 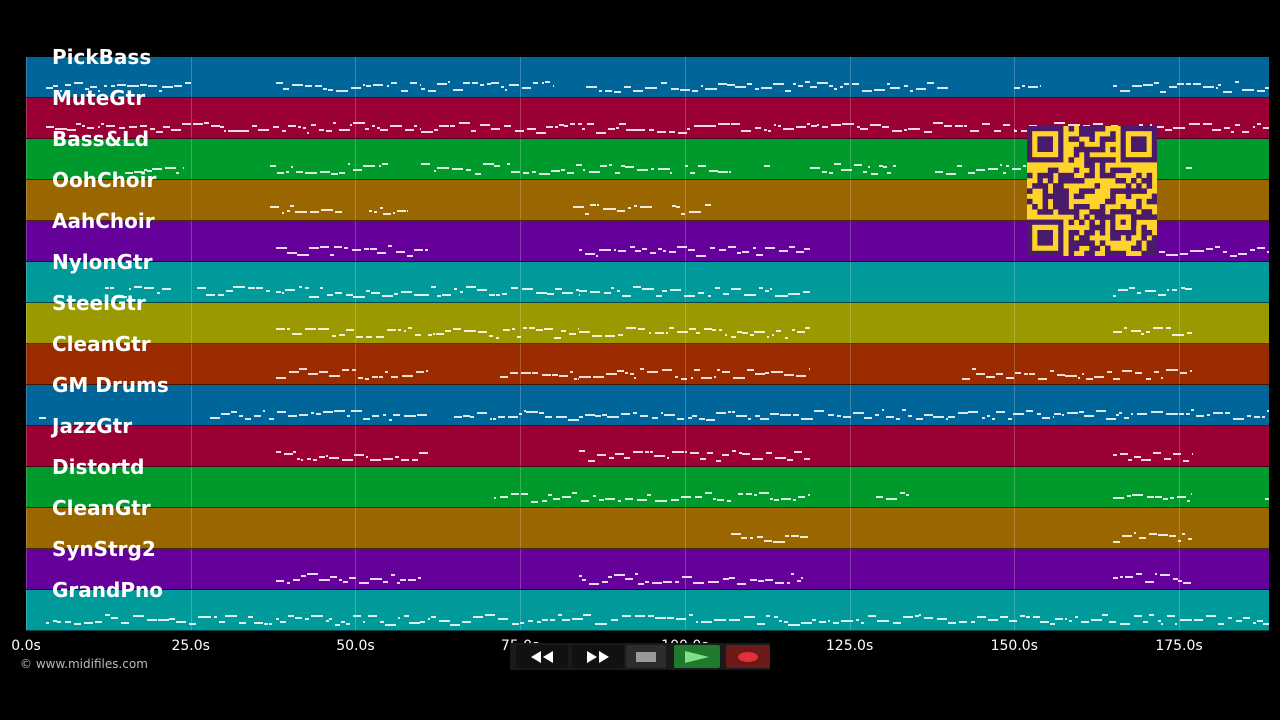 I want to click on fast-forward-button, so click(x=598, y=656).